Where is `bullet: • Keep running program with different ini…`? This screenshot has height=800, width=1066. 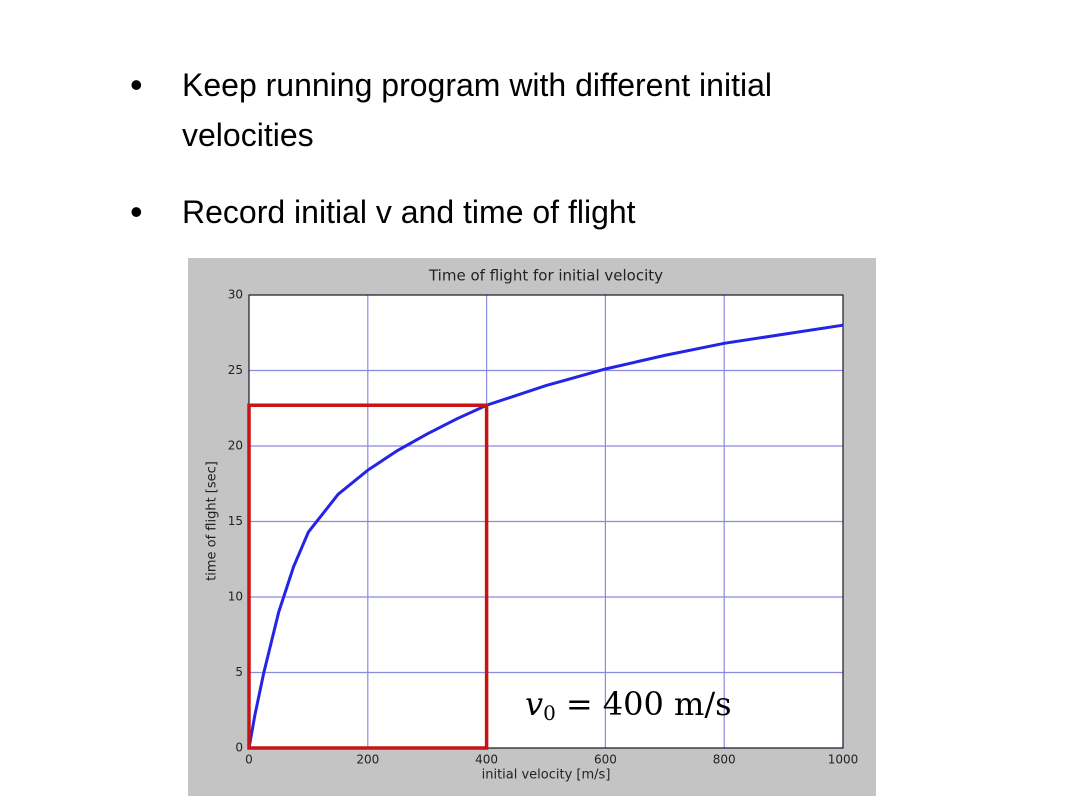 bullet: • Keep running program with different ini… is located at coordinates (506, 110).